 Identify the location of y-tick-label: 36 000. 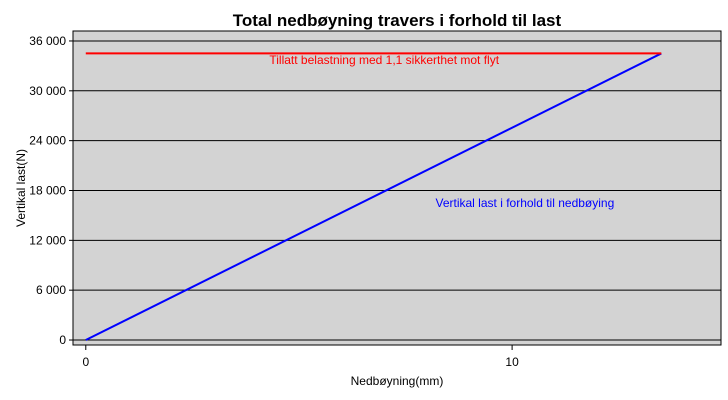
(47, 41).